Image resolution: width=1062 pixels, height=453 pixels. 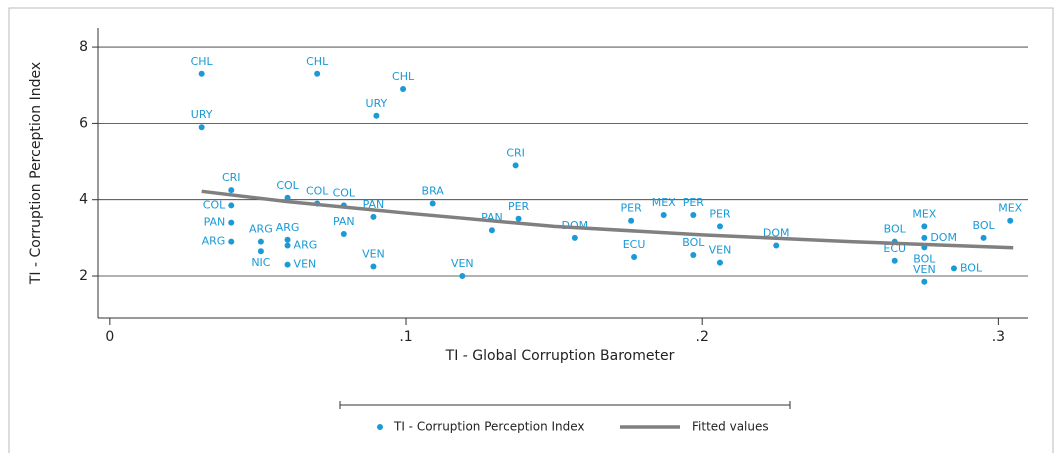 What do you see at coordinates (83, 200) in the screenshot?
I see `y-tick-label: 4` at bounding box center [83, 200].